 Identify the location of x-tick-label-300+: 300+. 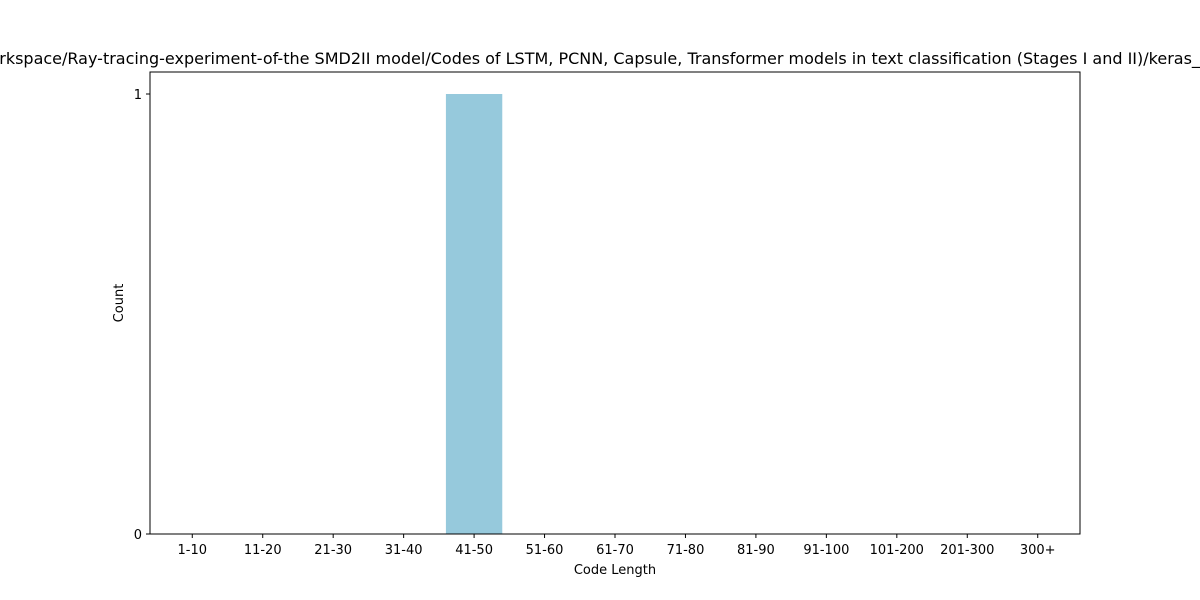
(1038, 550).